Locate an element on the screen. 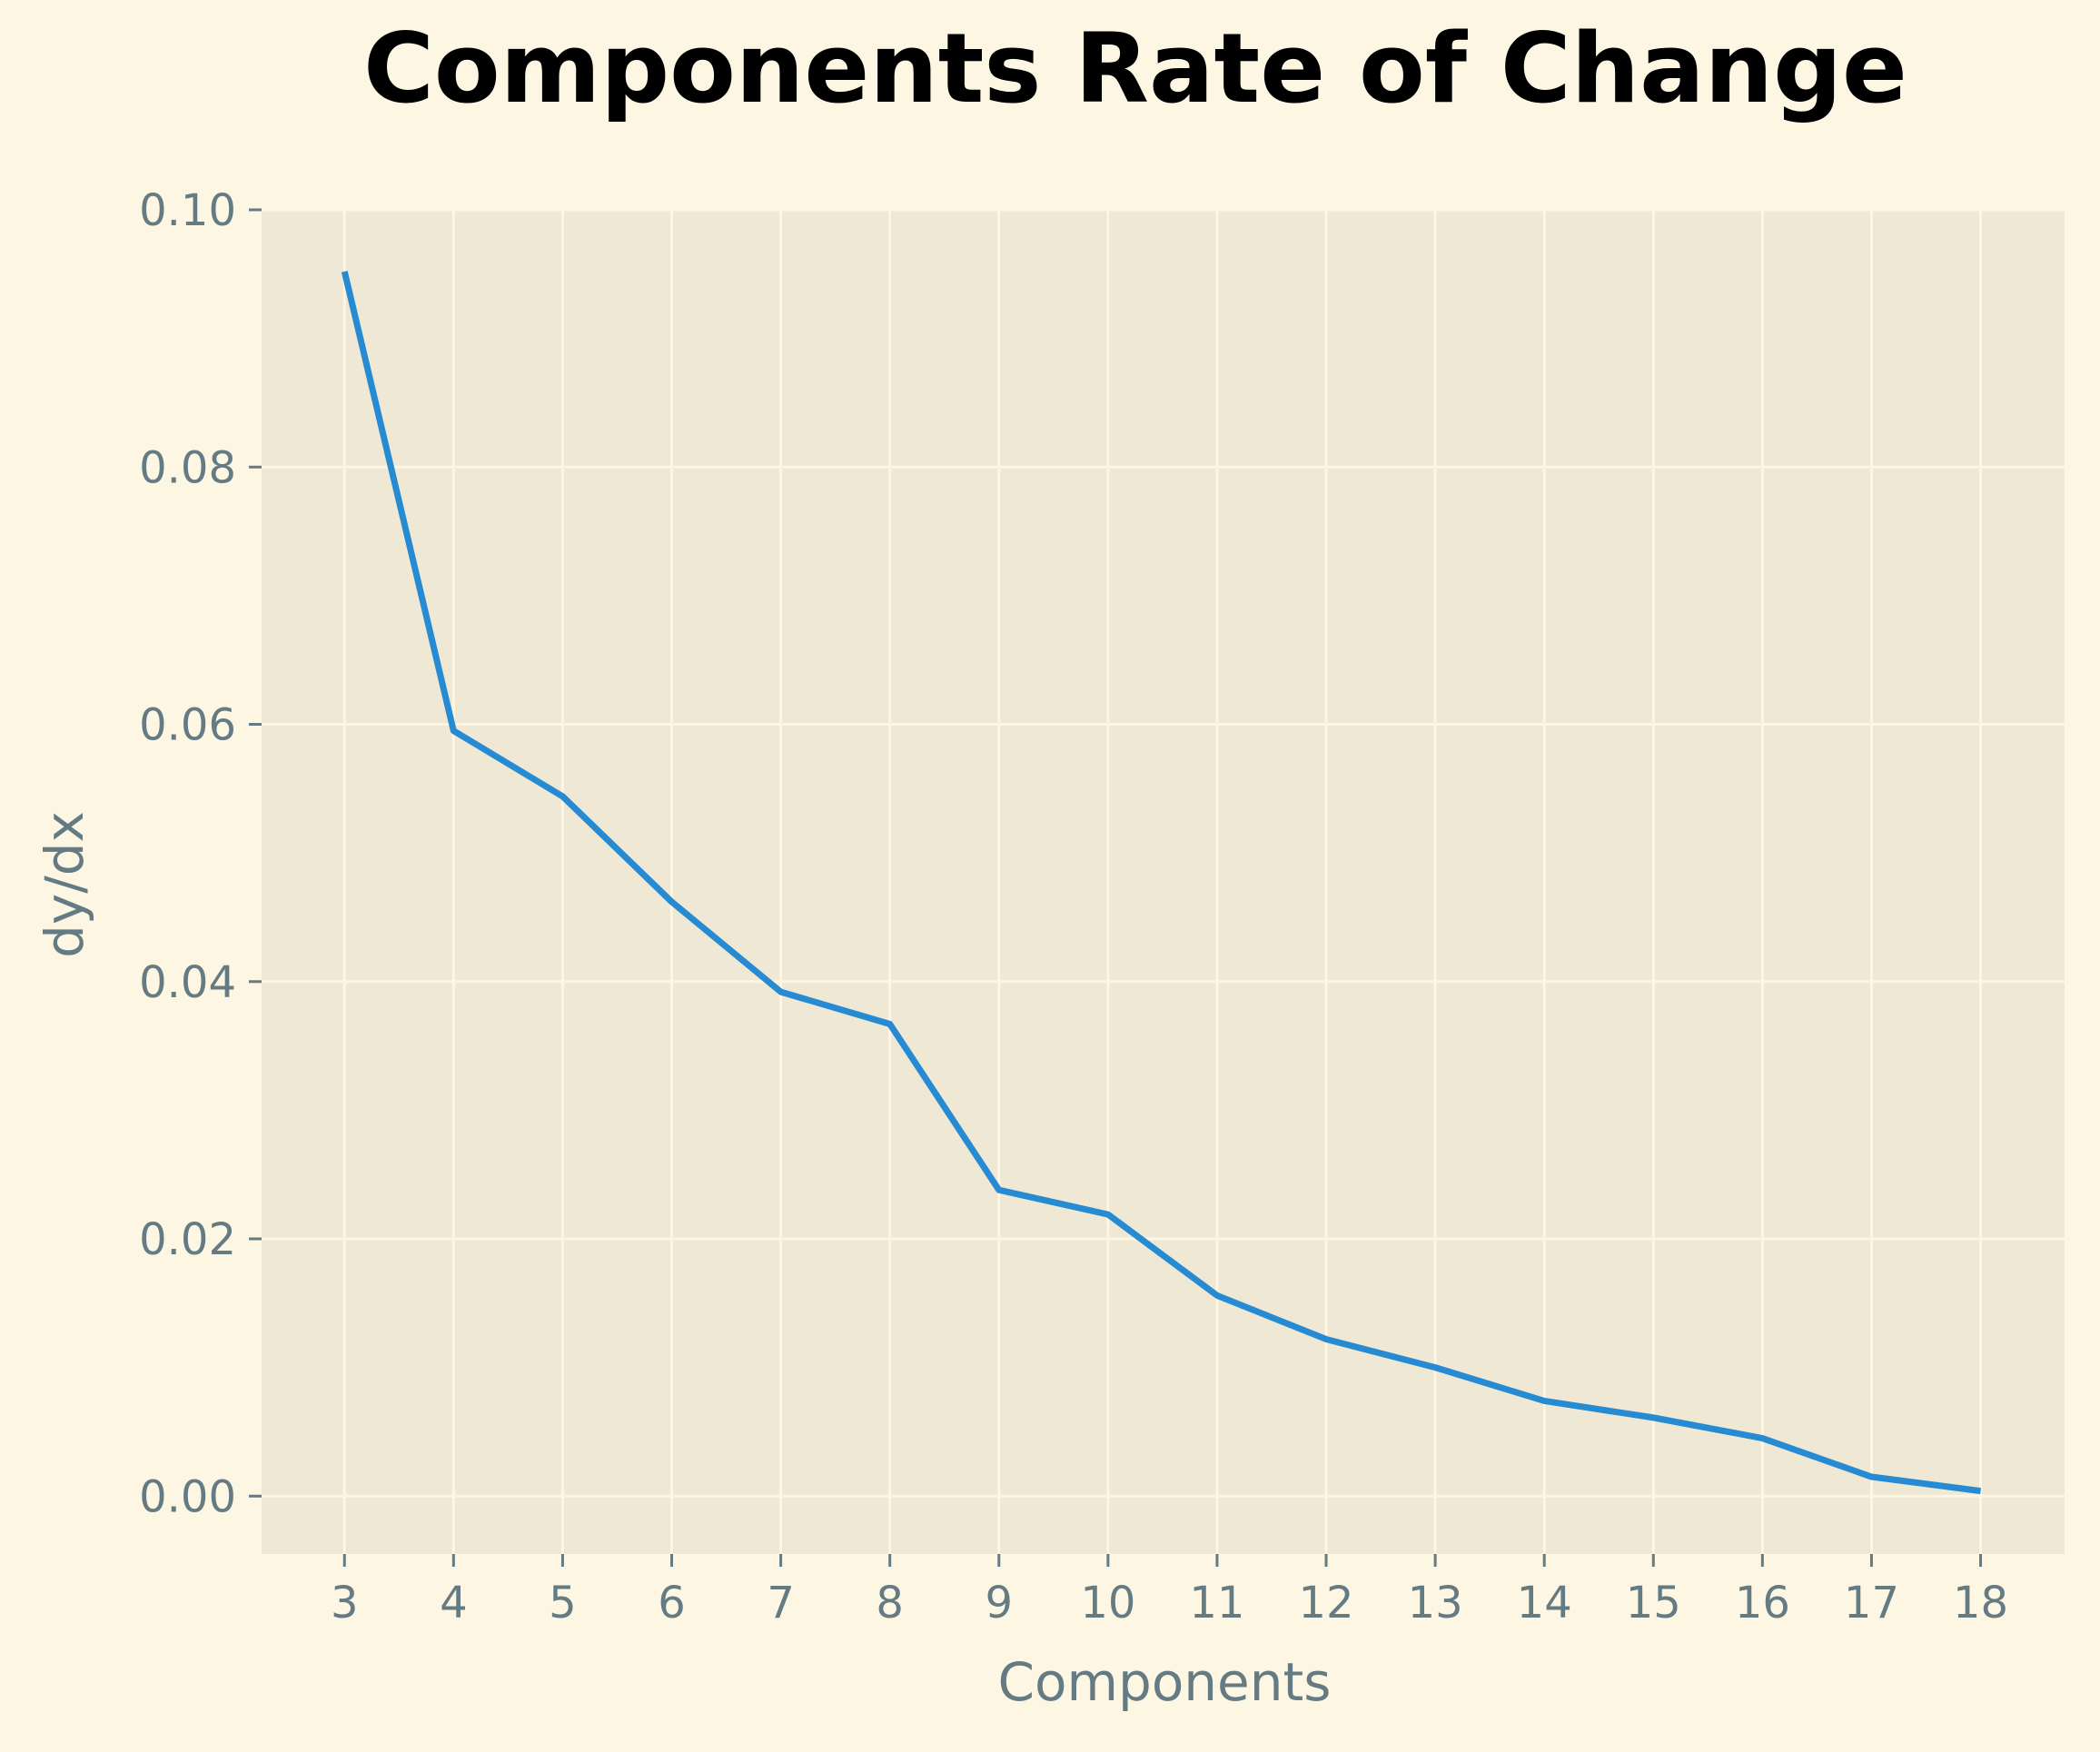 This screenshot has width=2100, height=1752. y-tick-label: 0.08 is located at coordinates (187, 468).